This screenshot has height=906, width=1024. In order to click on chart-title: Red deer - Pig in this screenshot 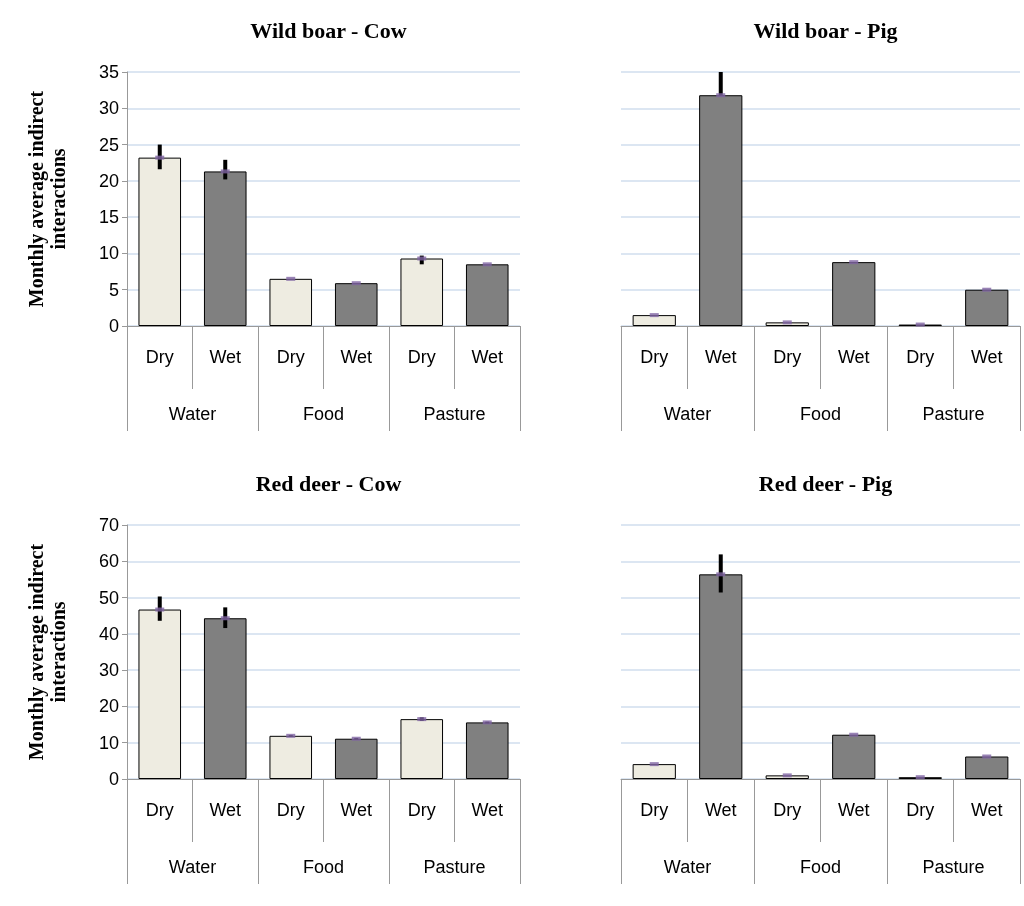, I will do `click(825, 483)`.